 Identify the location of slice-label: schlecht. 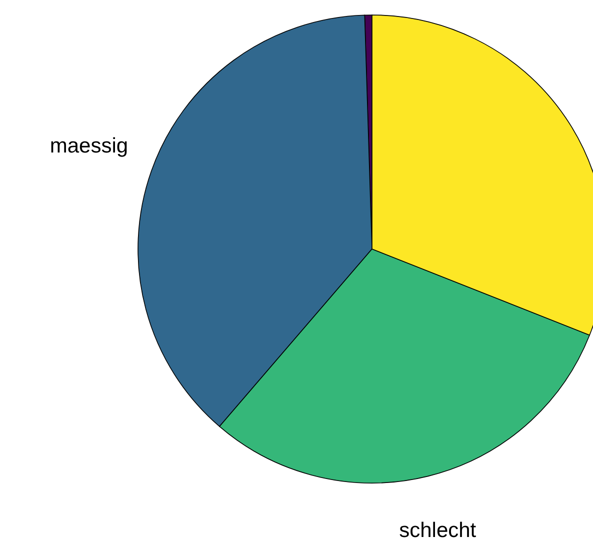
(437, 529).